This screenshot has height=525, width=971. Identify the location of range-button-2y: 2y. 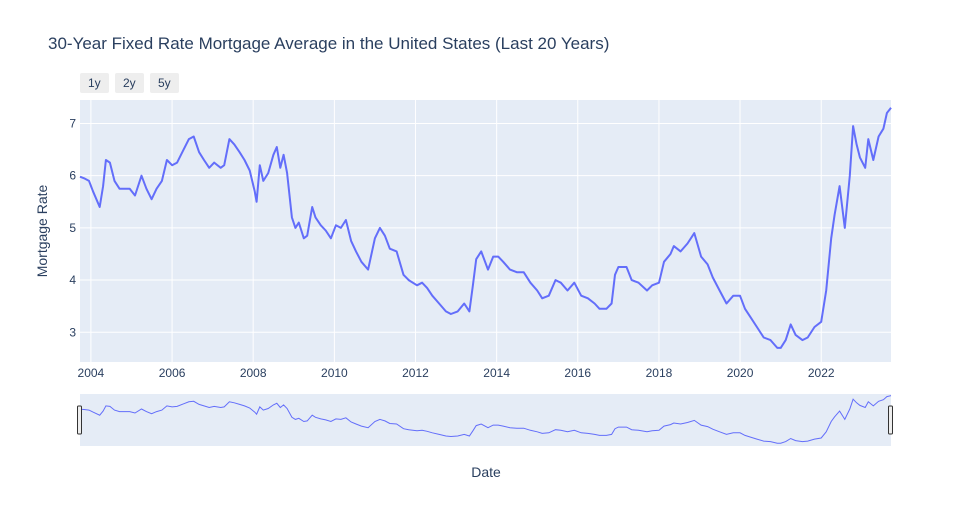
(129, 83).